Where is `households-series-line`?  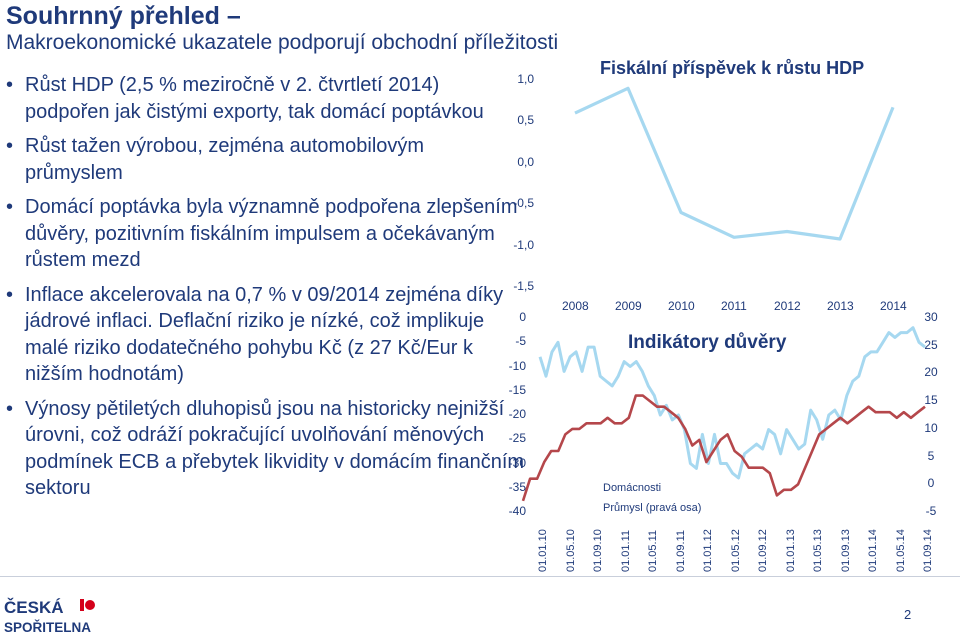
households-series-line is located at coordinates (732, 403).